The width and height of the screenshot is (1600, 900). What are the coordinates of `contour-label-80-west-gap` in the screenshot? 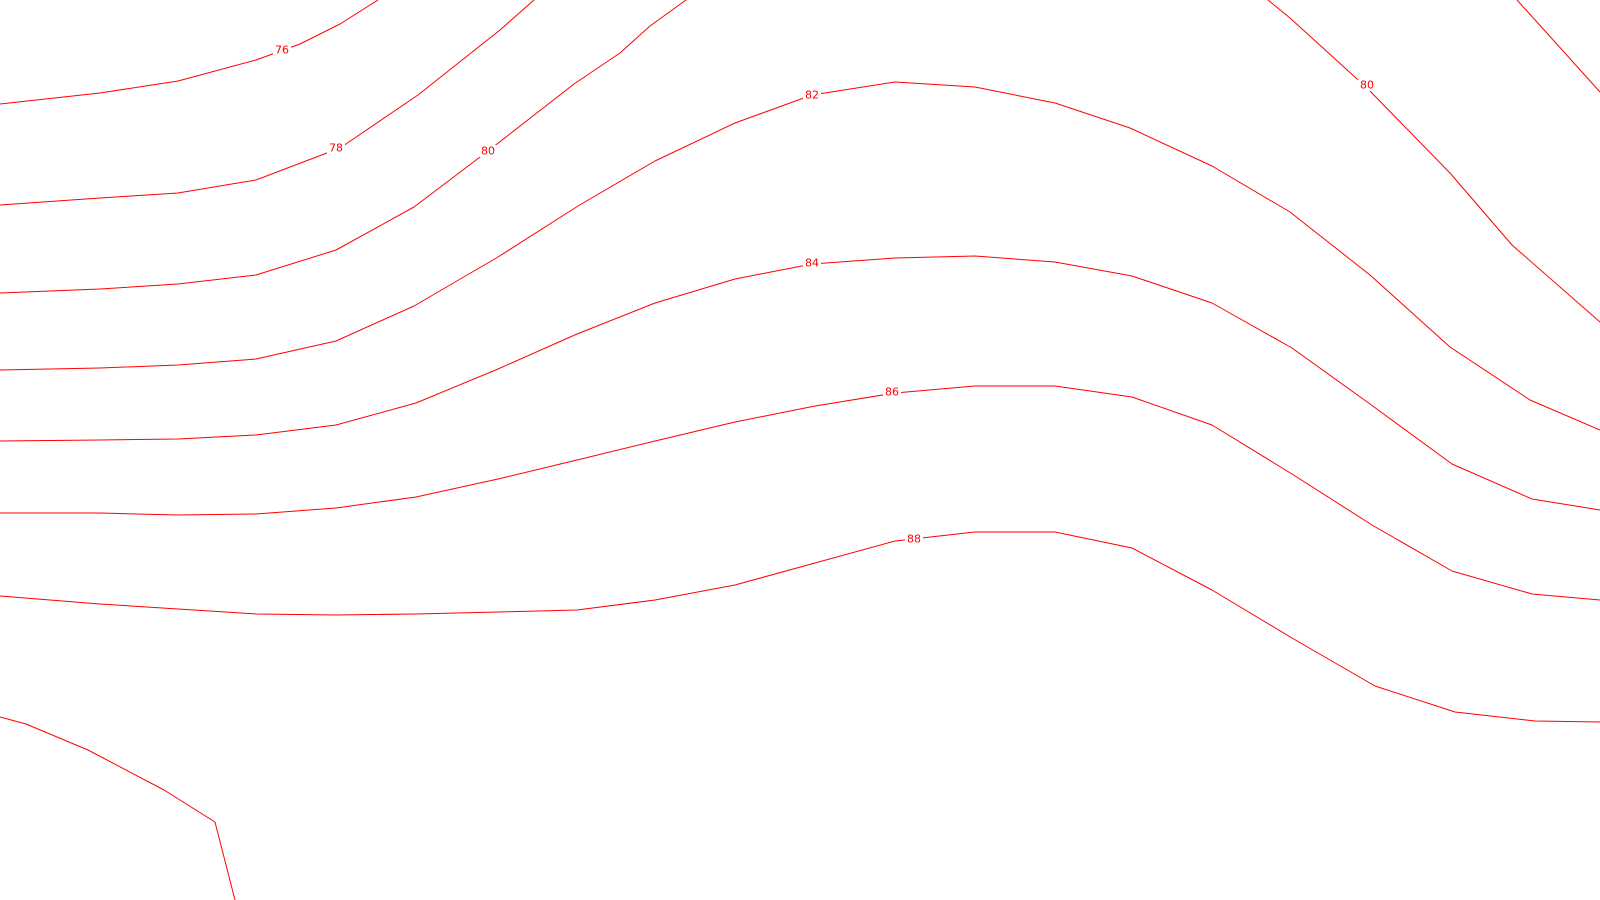 It's located at (488, 151).